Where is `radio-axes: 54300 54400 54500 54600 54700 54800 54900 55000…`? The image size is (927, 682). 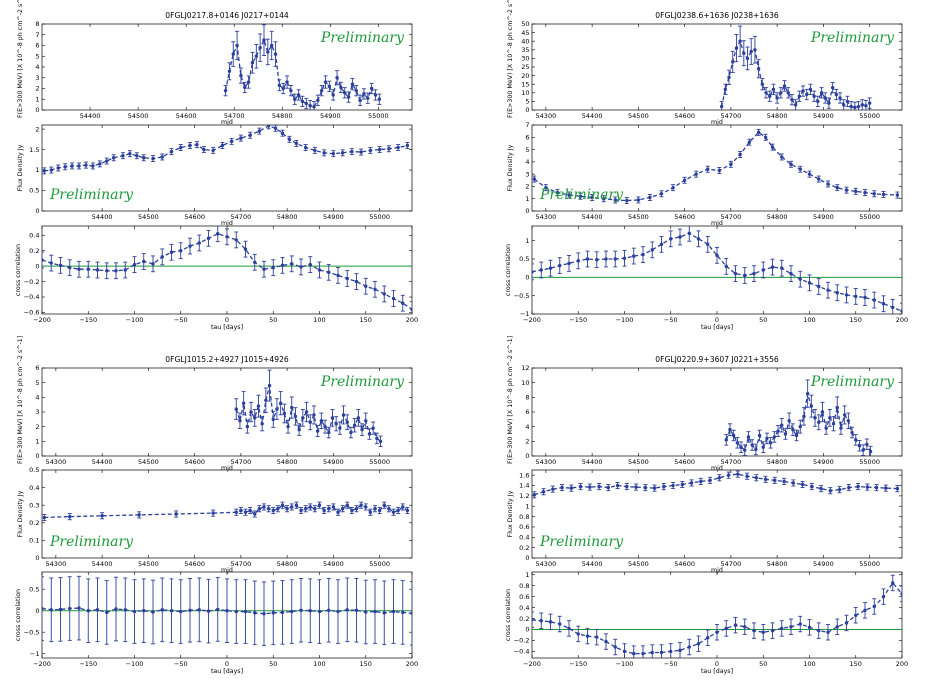
radio-axes: 54300 54400 54500 54600 54700 54800 54900 55000… is located at coordinates (714, 171).